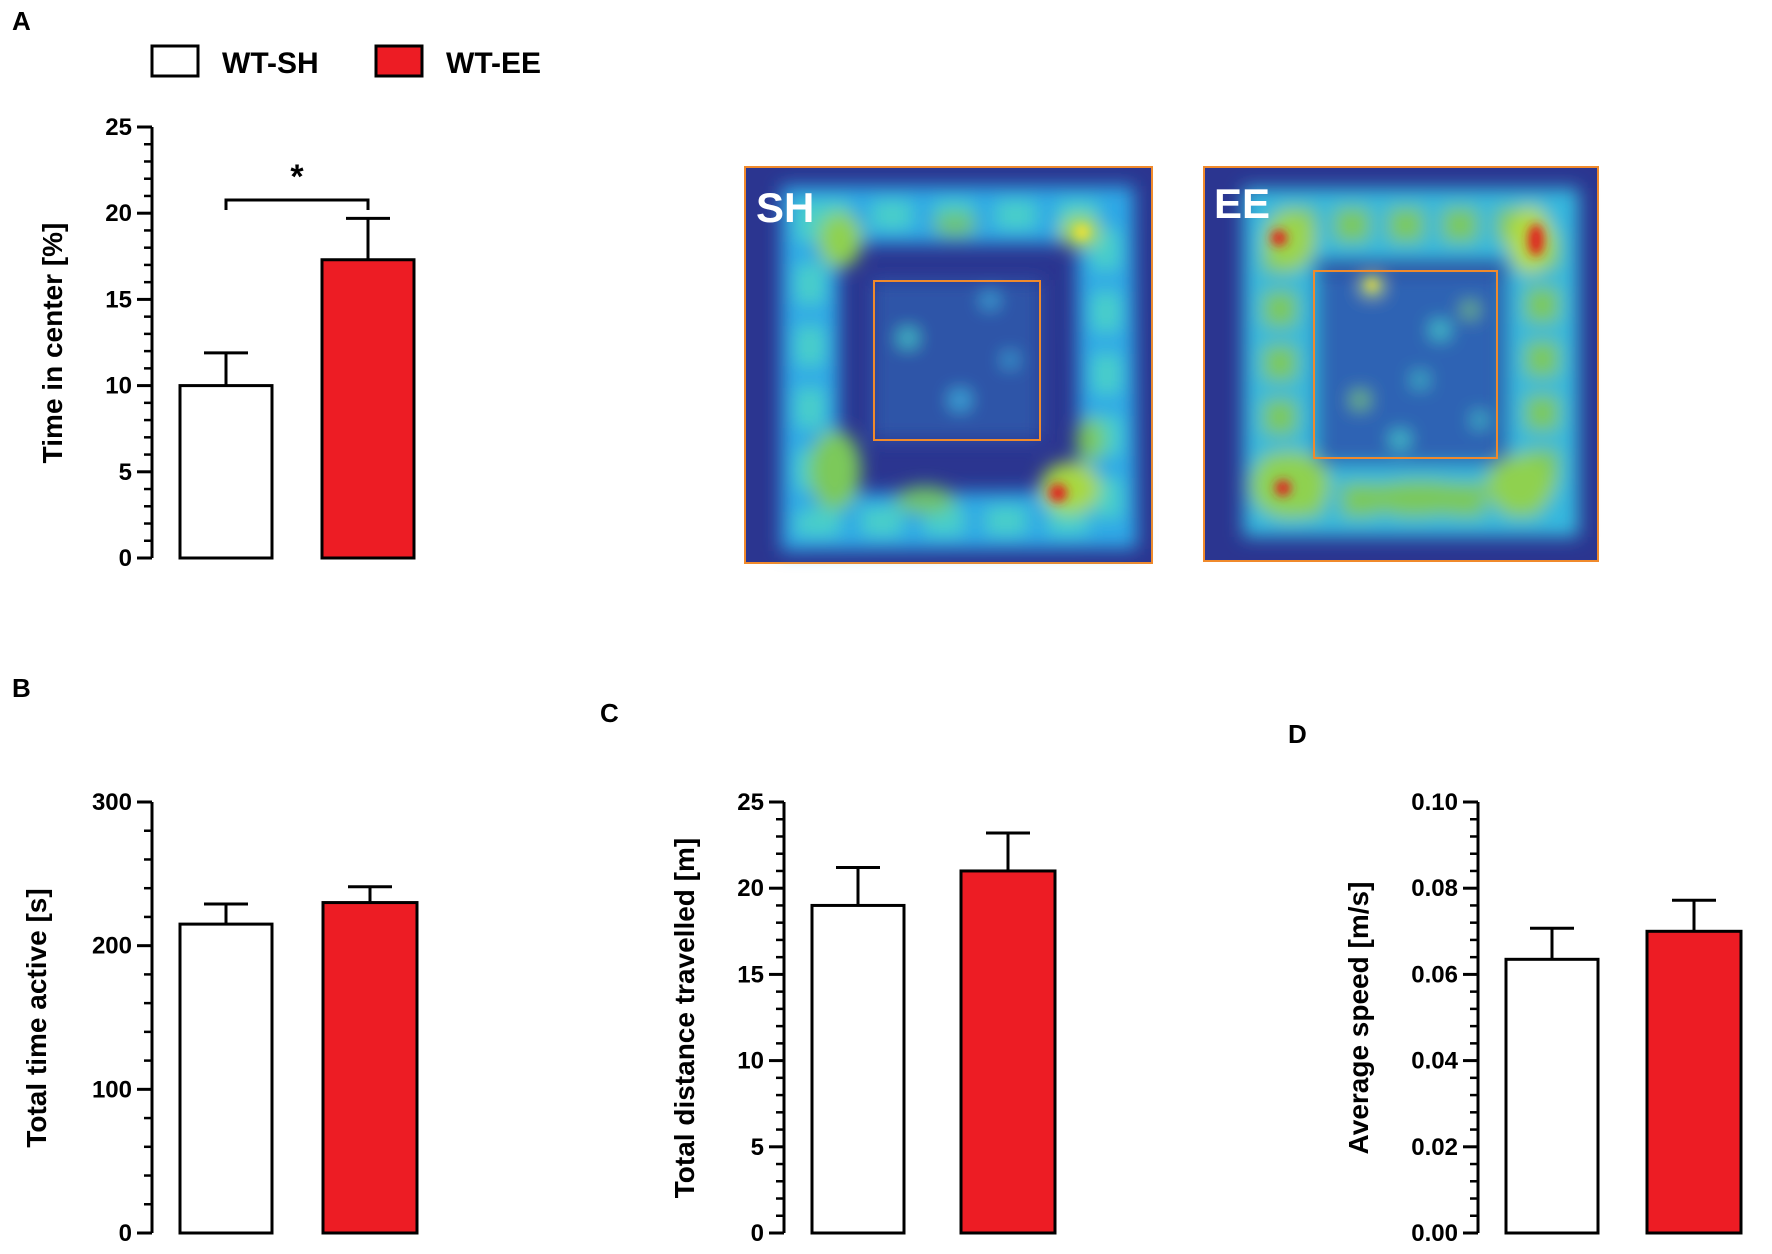 The width and height of the screenshot is (1772, 1254). What do you see at coordinates (270, 63) in the screenshot?
I see `legend-label-wt-sh: WT-SH` at bounding box center [270, 63].